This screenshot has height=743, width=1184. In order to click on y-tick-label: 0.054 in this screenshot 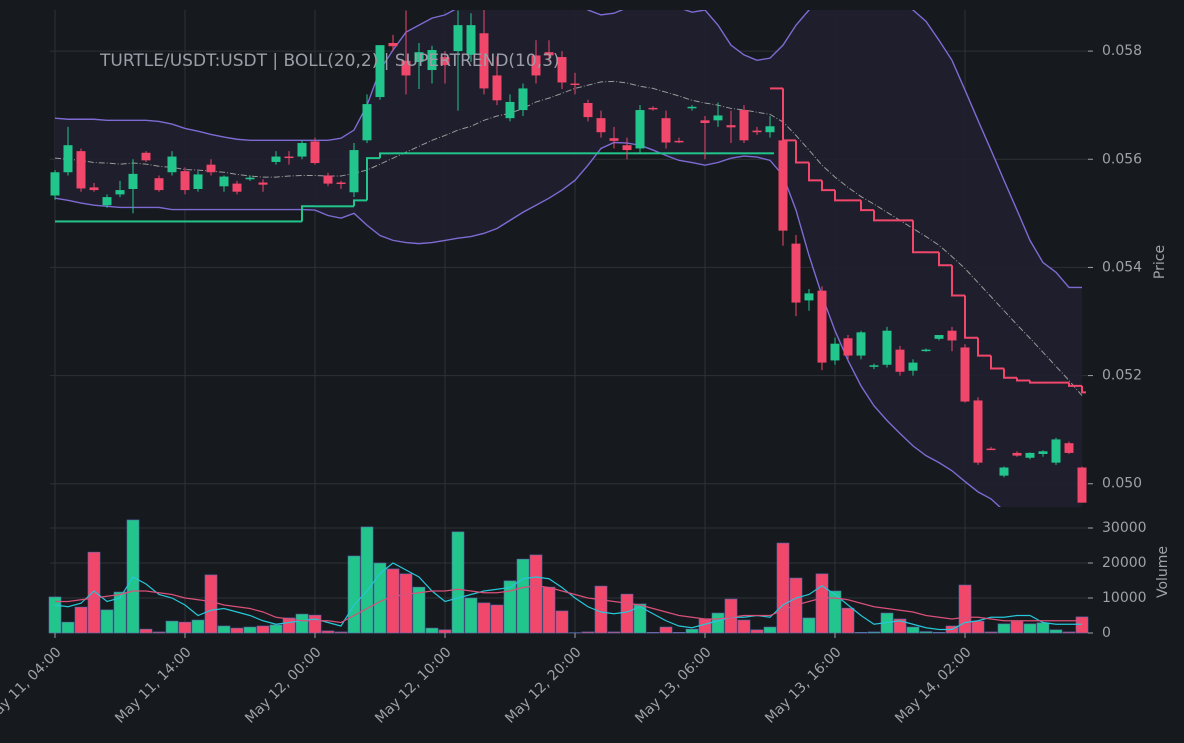, I will do `click(1122, 267)`.